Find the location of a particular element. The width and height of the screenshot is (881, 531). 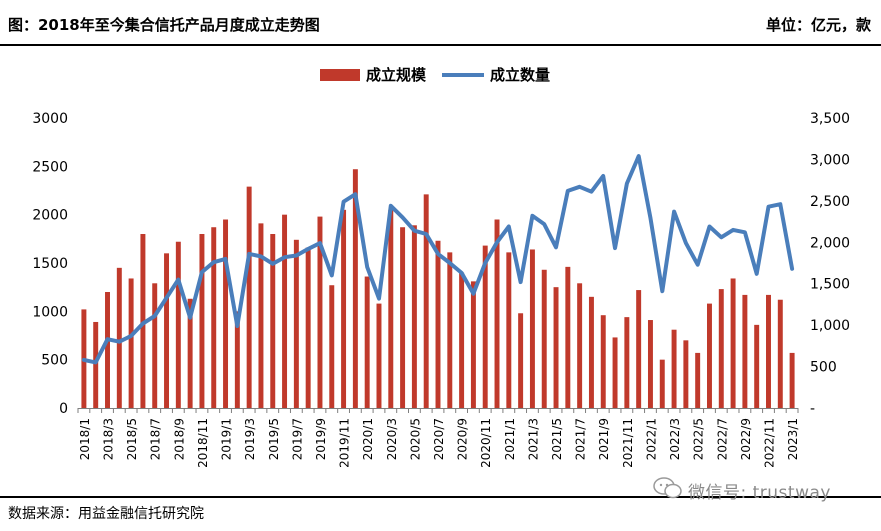

x-tick-label: 2023/1 is located at coordinates (793, 439).